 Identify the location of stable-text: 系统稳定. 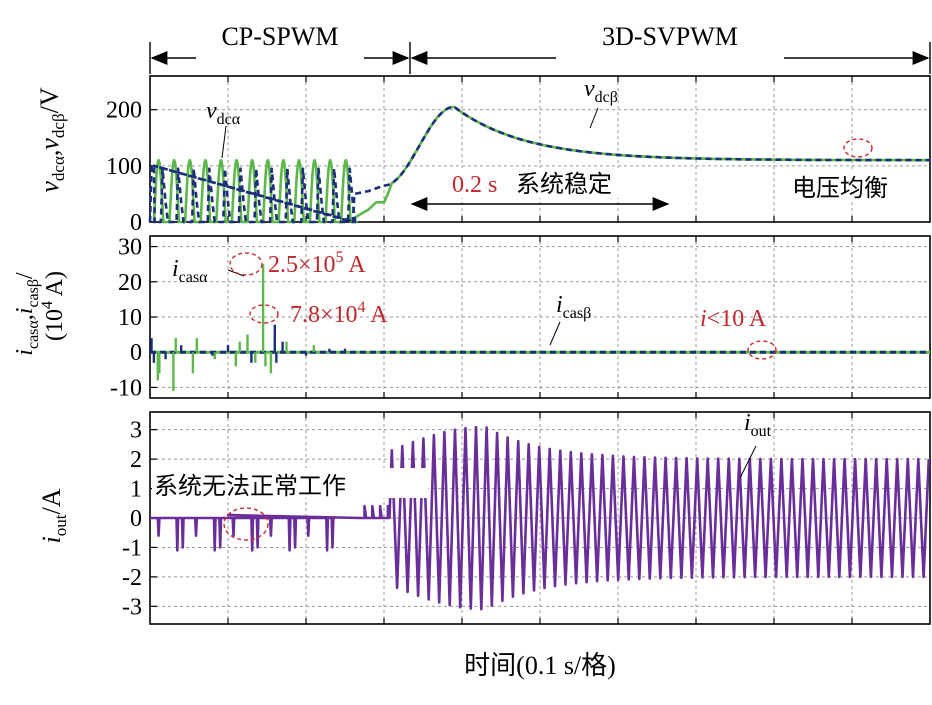
(564, 184).